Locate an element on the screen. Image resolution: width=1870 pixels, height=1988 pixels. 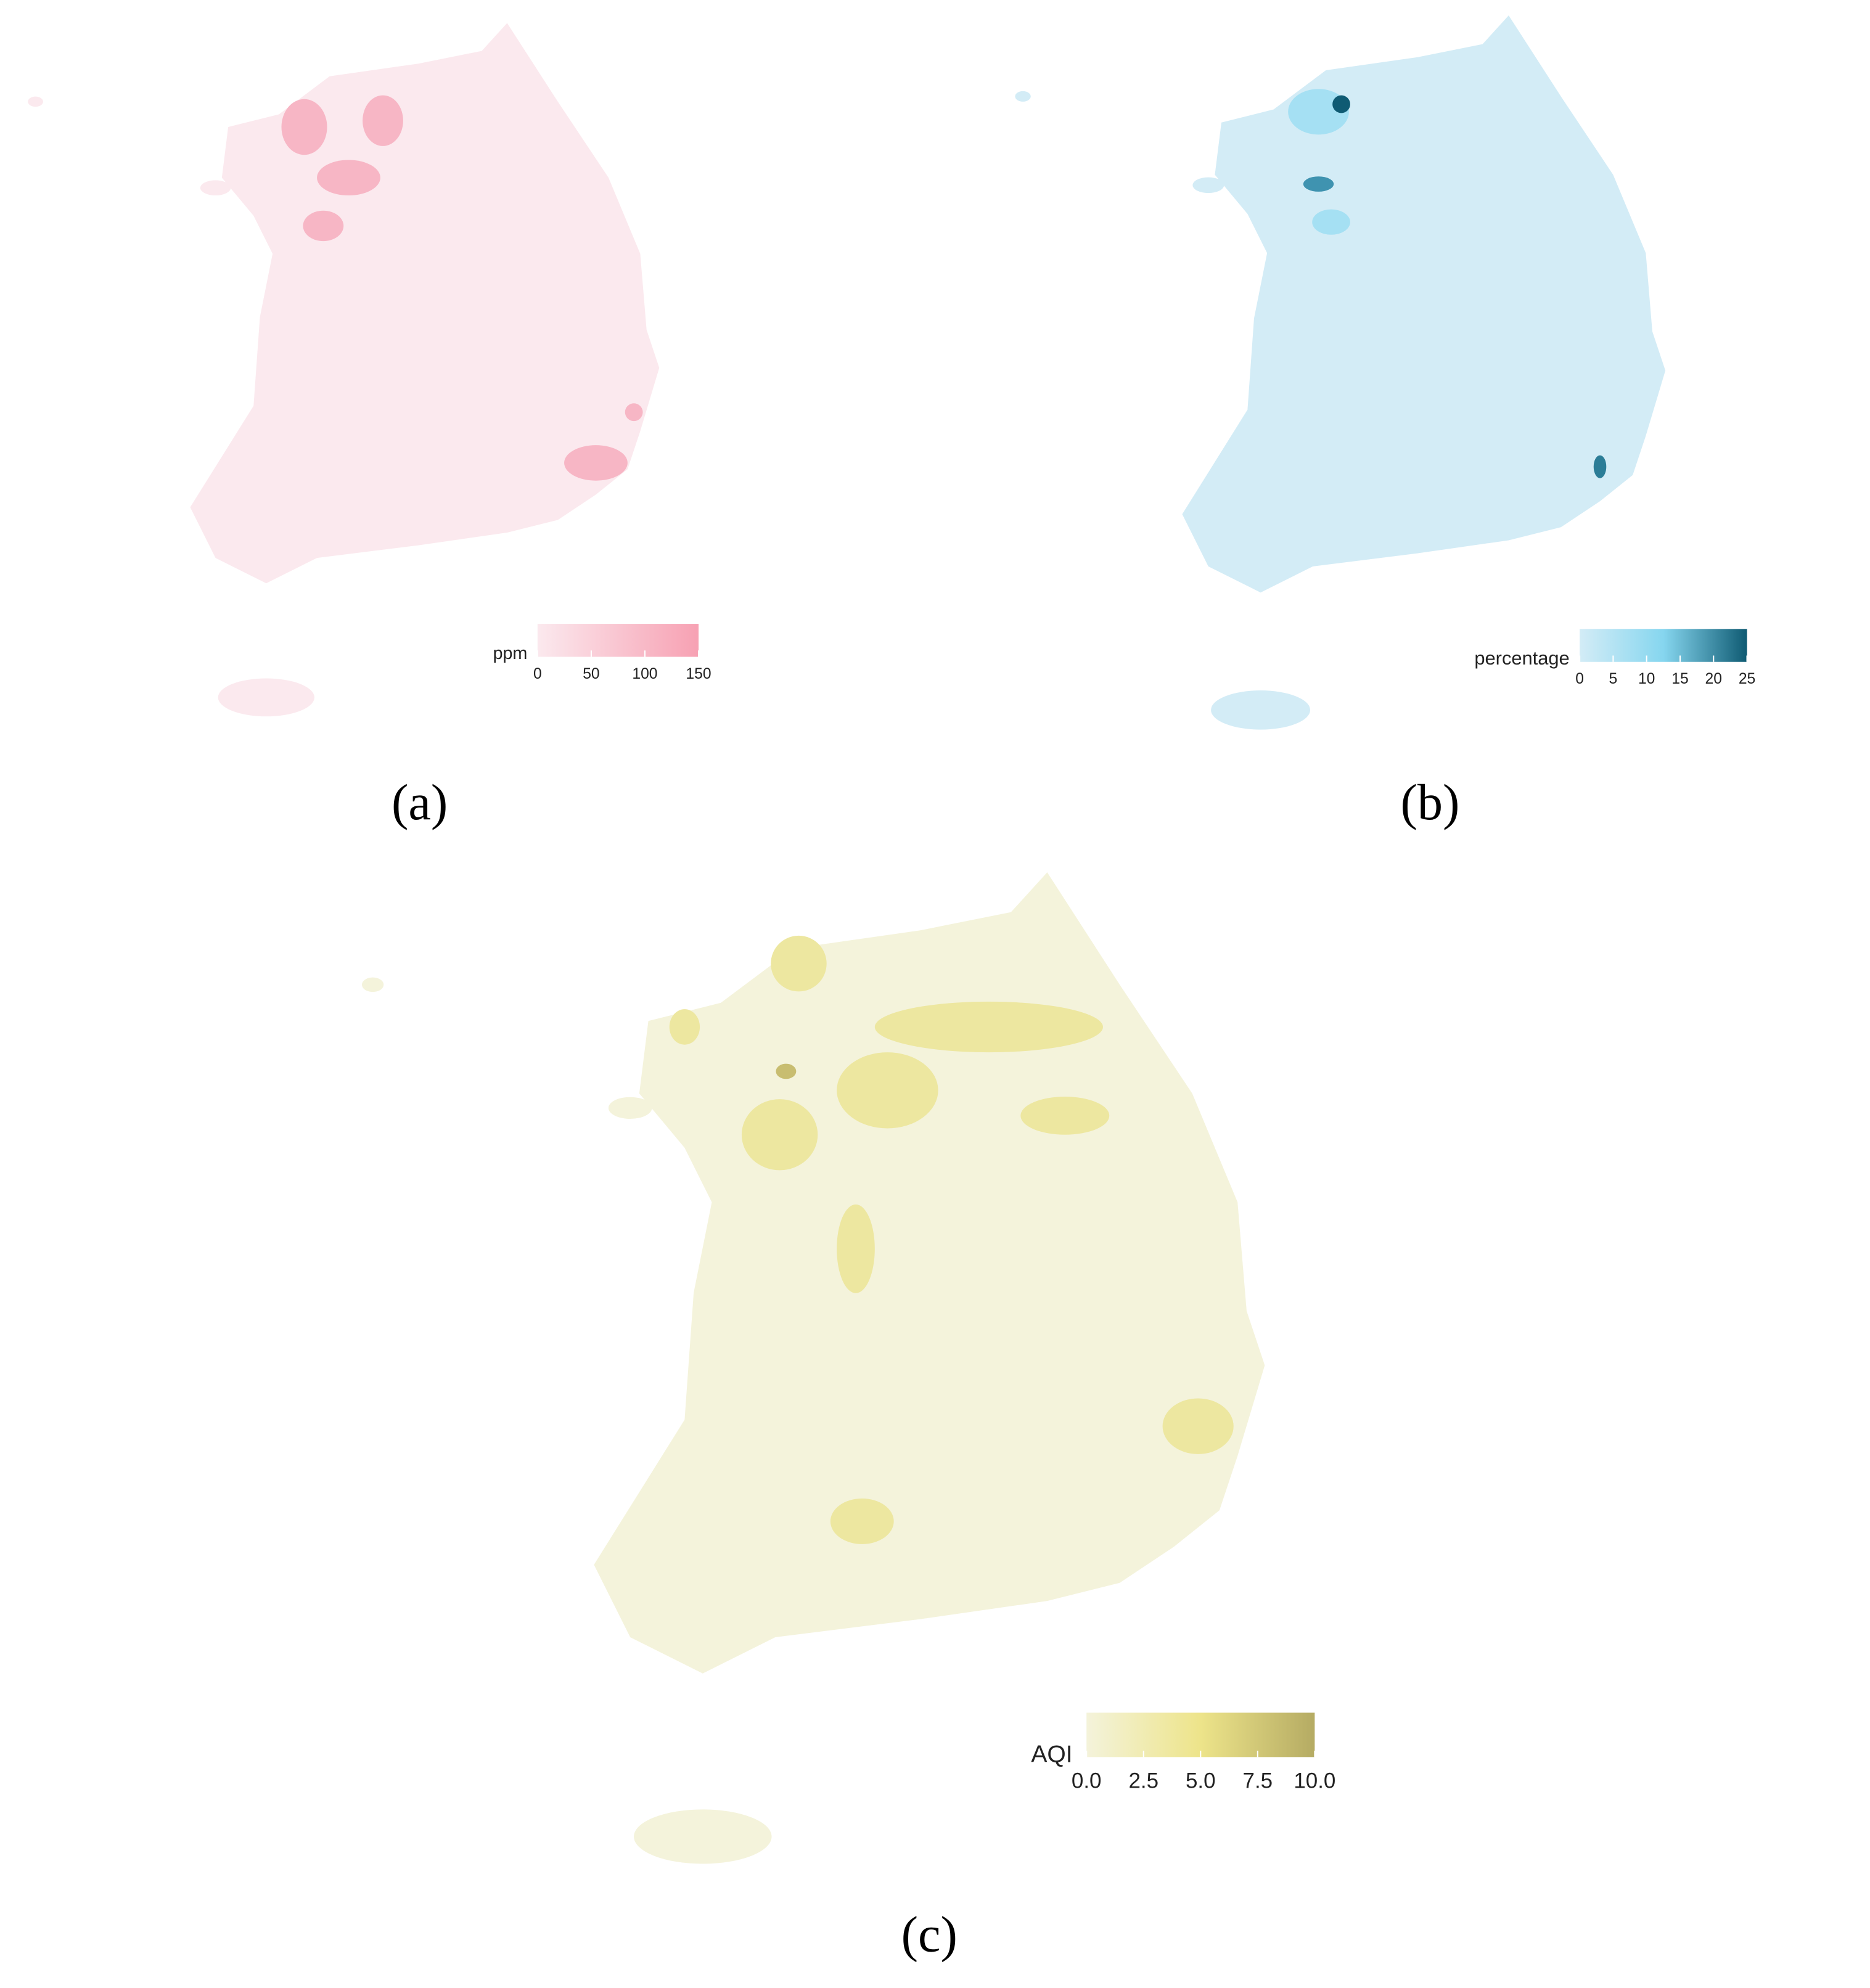
colorbar-tick-label: 0.0 is located at coordinates (1087, 1781).